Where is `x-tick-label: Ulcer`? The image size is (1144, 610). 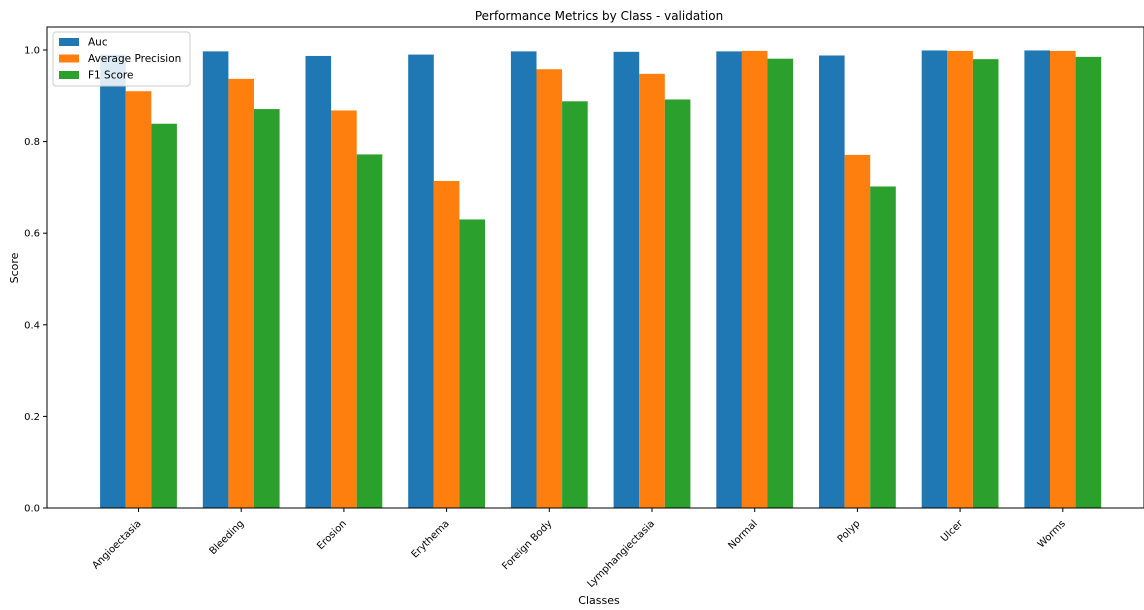
x-tick-label: Ulcer is located at coordinates (952, 531).